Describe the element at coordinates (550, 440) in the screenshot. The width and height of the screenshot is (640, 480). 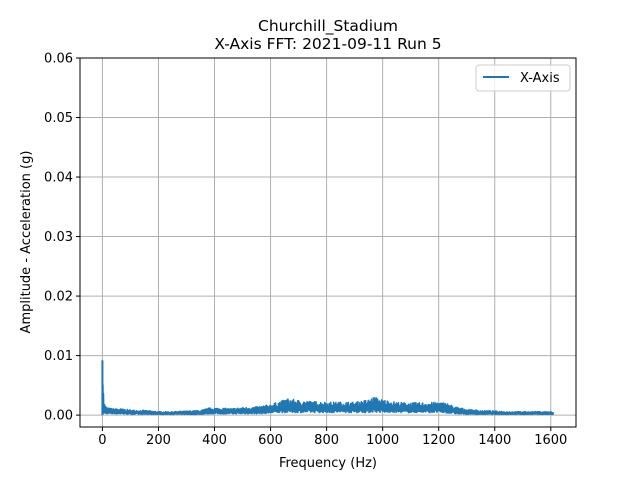
I see `x-tick-label: 1600` at that location.